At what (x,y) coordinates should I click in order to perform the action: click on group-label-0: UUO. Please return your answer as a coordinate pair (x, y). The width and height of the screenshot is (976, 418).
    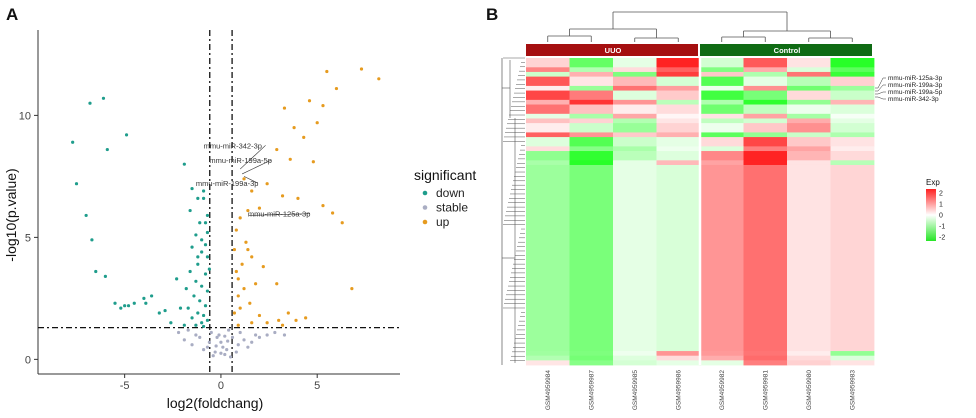
    Looking at the image, I should click on (613, 50).